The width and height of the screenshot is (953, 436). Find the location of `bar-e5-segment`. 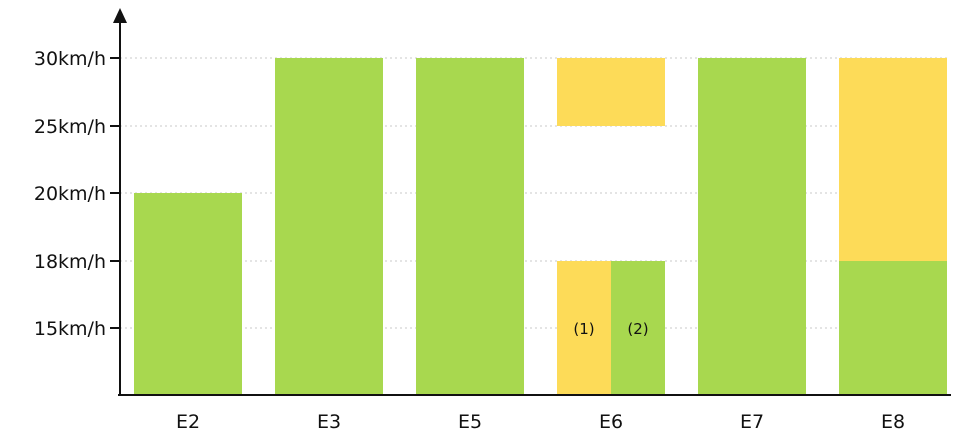

bar-e5-segment is located at coordinates (470, 226).